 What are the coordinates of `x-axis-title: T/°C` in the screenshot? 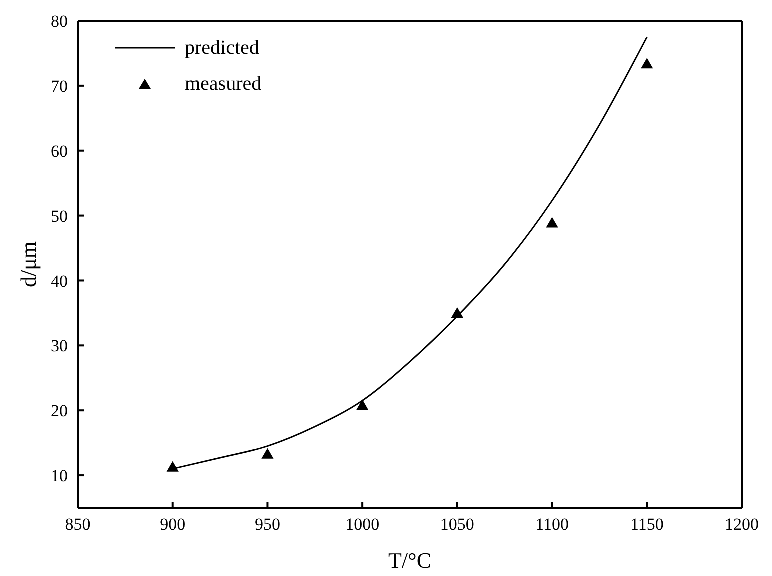 It's located at (410, 560).